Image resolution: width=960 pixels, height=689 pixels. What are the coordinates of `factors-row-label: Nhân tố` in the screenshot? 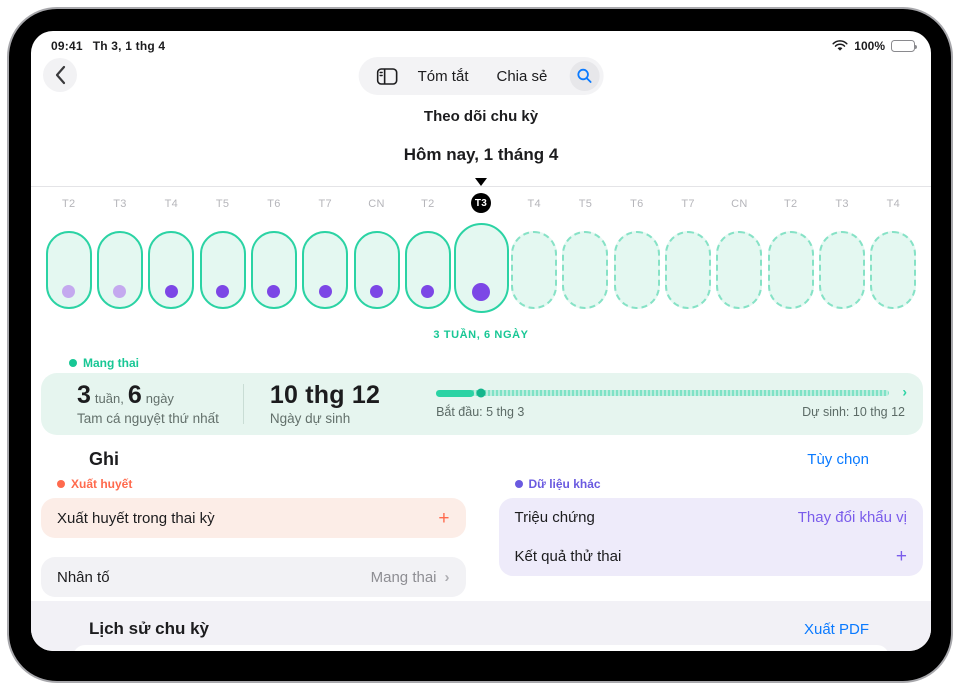 It's located at (83, 577).